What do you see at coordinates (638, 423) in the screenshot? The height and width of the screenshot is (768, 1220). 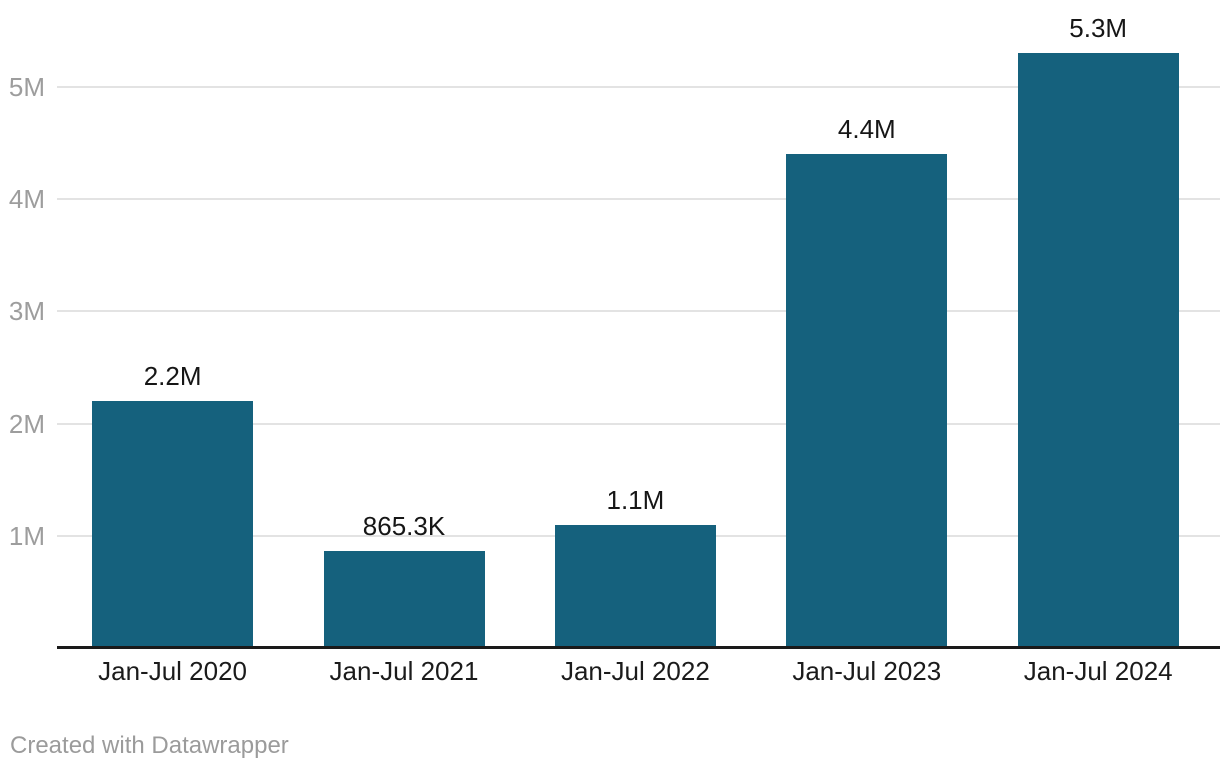 I see `gridline-2m` at bounding box center [638, 423].